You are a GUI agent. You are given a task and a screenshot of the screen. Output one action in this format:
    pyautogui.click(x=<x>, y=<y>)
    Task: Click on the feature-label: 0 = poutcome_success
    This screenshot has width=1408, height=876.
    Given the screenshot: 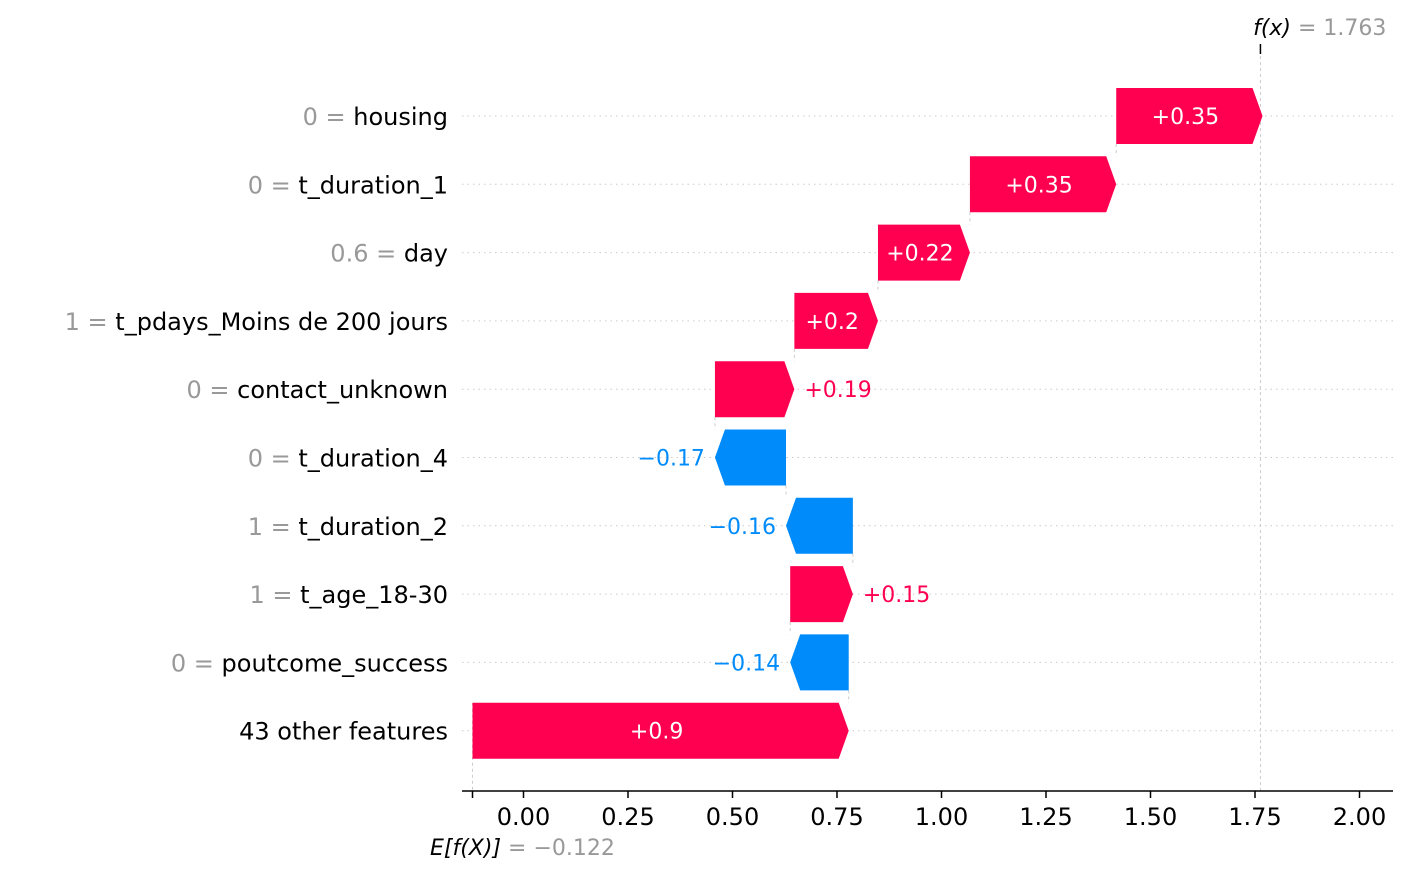 What is the action you would take?
    pyautogui.click(x=309, y=663)
    